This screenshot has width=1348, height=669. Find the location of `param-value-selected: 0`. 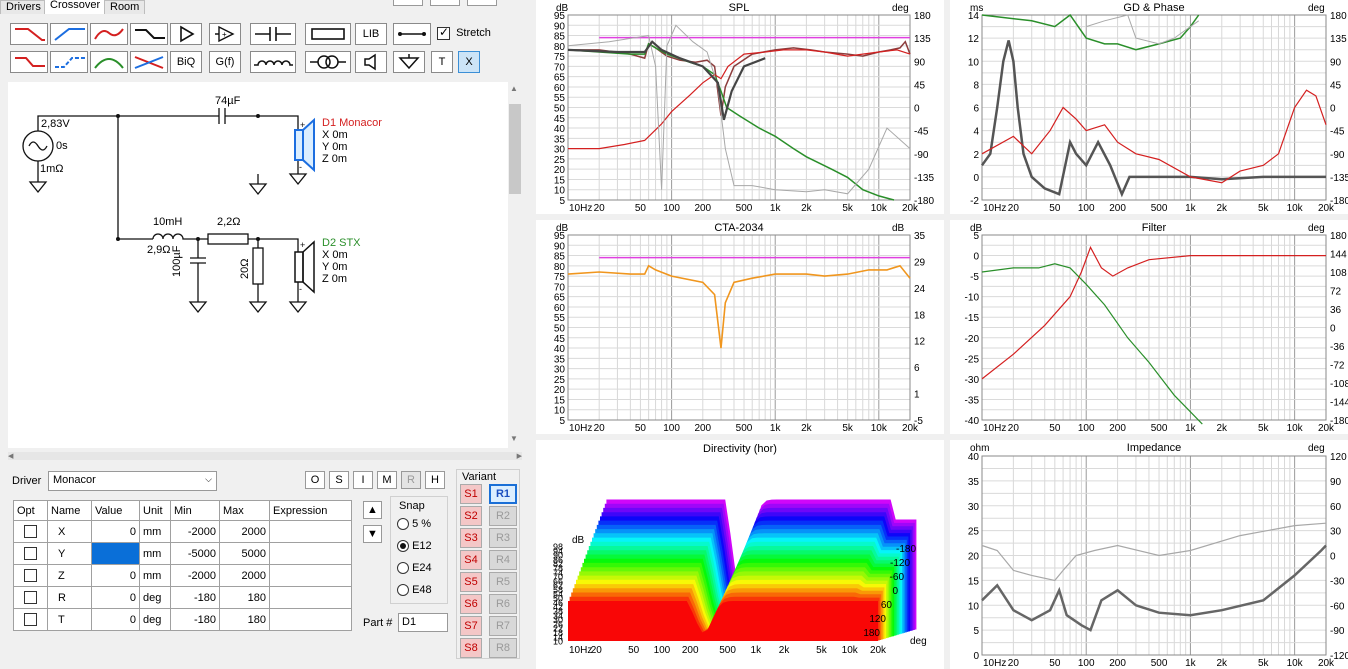

param-value-selected: 0 is located at coordinates (115, 553).